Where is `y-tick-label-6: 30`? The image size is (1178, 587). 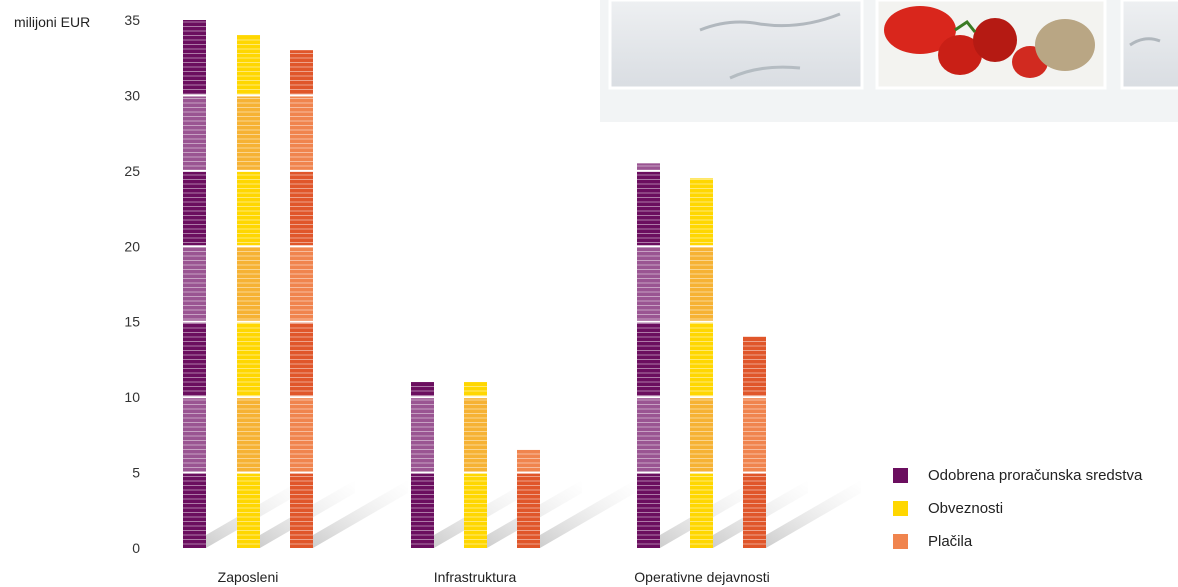
y-tick-label-6: 30 is located at coordinates (132, 95).